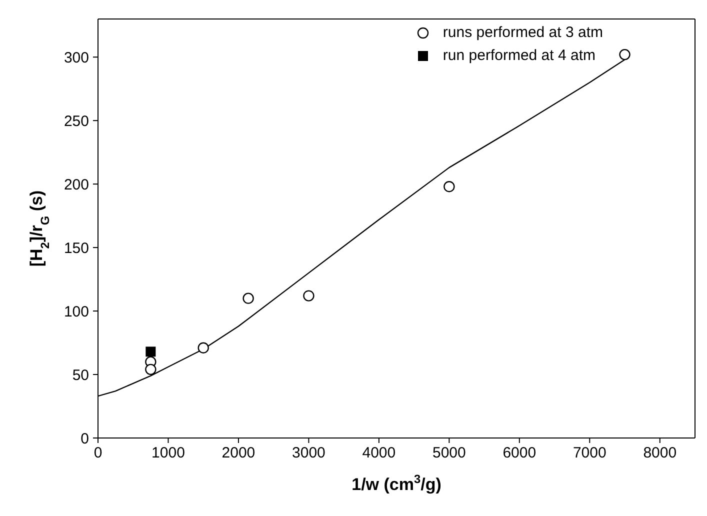  I want to click on x-tick-label: 2000, so click(239, 453).